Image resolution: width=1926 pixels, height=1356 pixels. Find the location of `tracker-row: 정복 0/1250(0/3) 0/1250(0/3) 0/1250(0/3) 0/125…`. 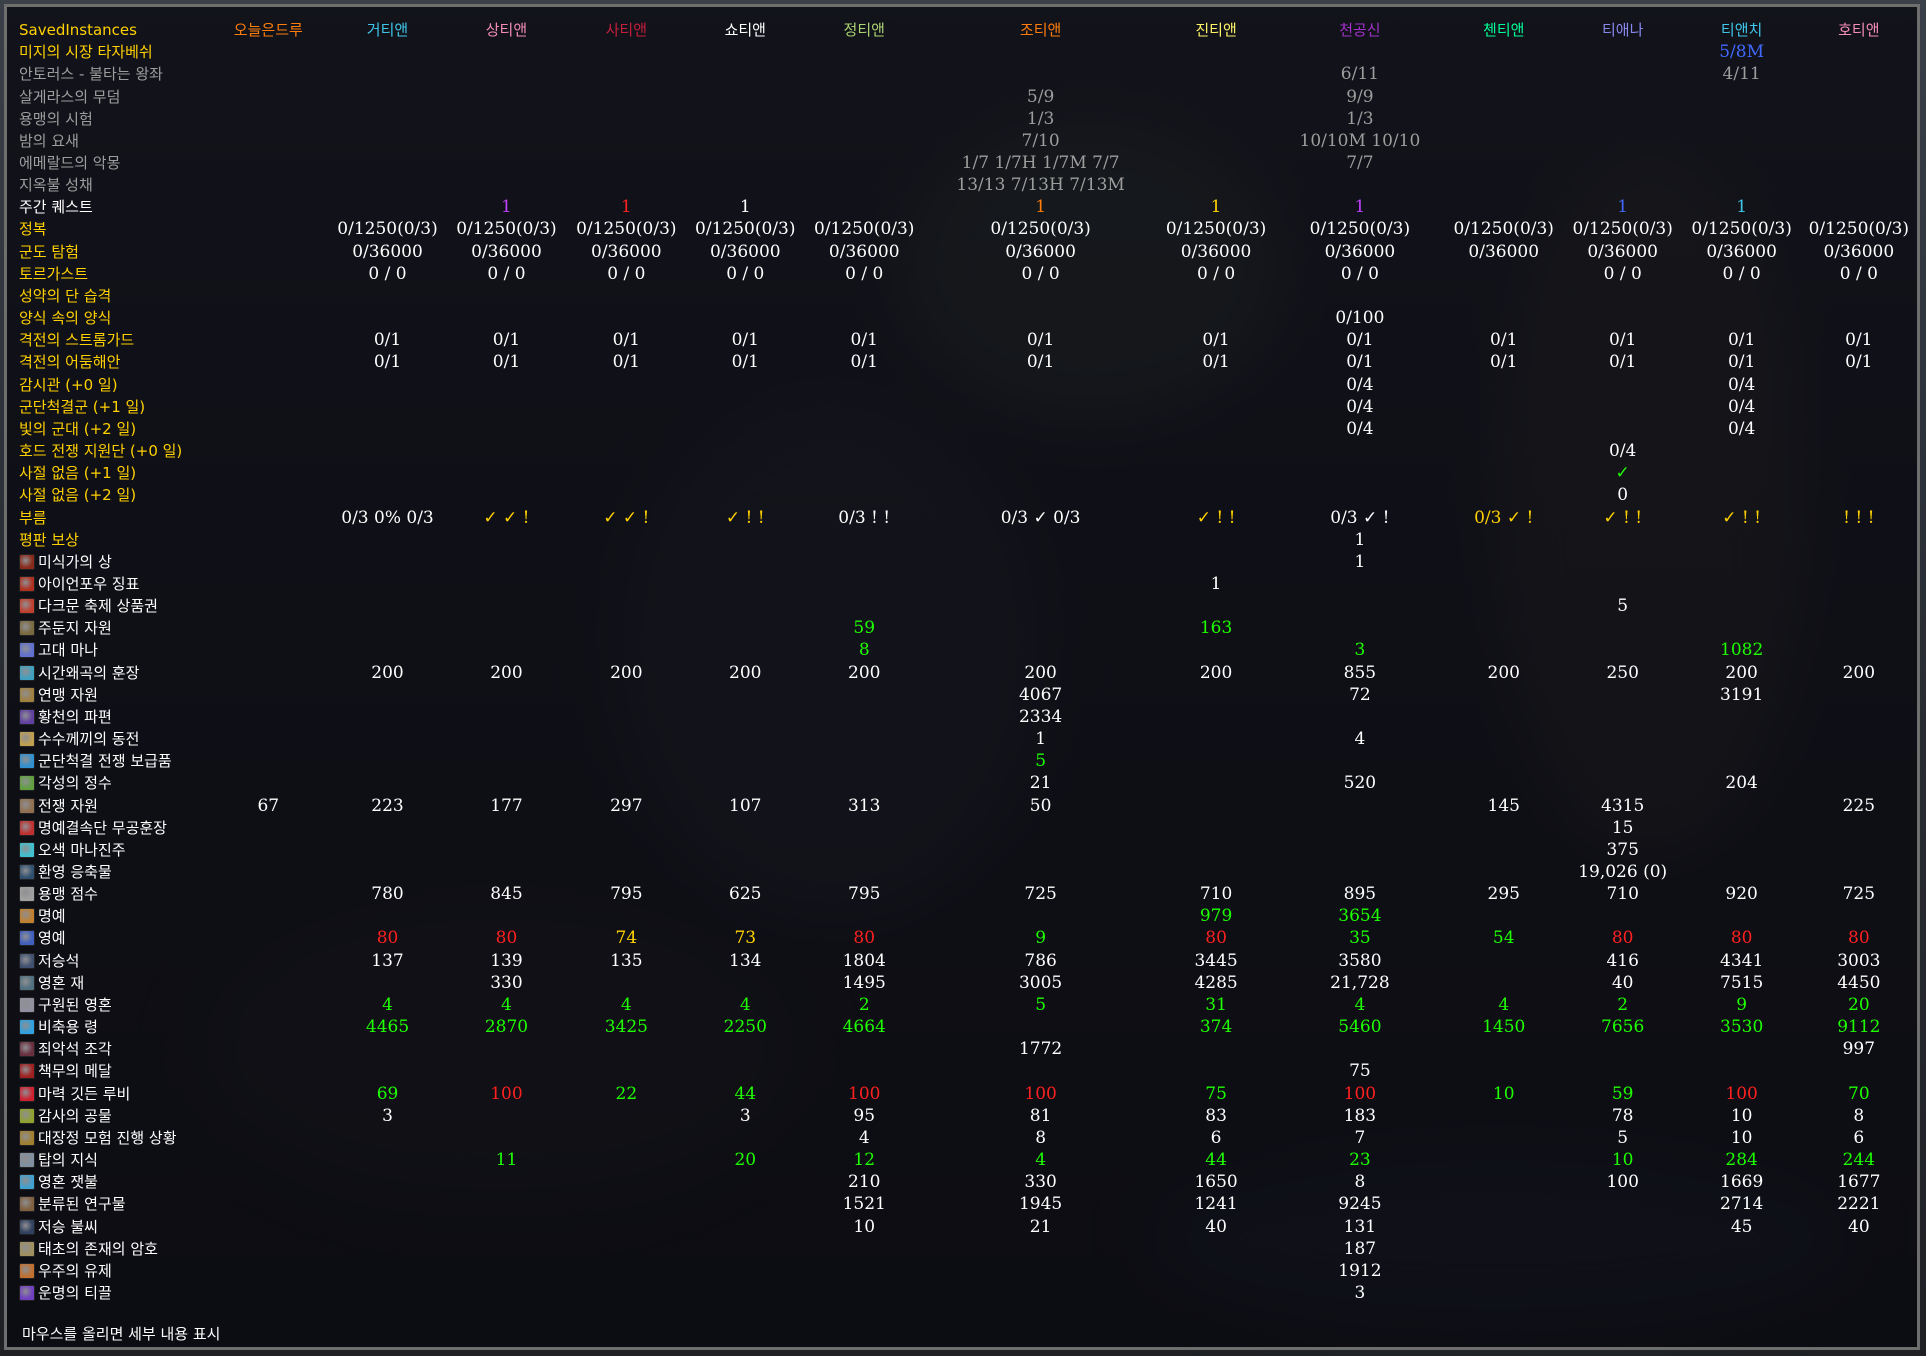

tracker-row: 정복 0/1250(0/3) 0/1250(0/3) 0/1250(0/3) 0/125… is located at coordinates (968, 229).